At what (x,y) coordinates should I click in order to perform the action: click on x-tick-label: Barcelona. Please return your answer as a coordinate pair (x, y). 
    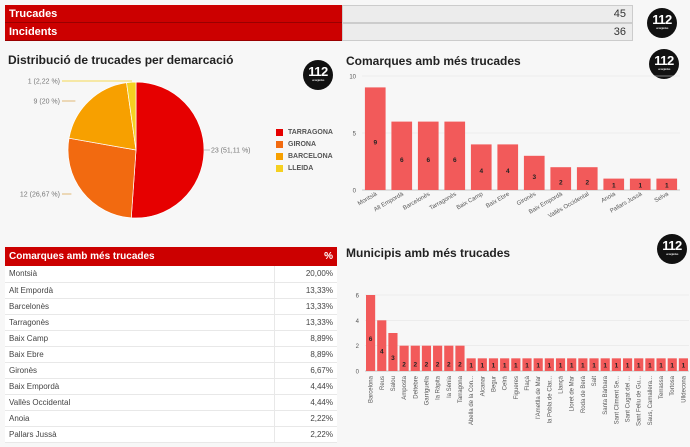
    Looking at the image, I should click on (372, 389).